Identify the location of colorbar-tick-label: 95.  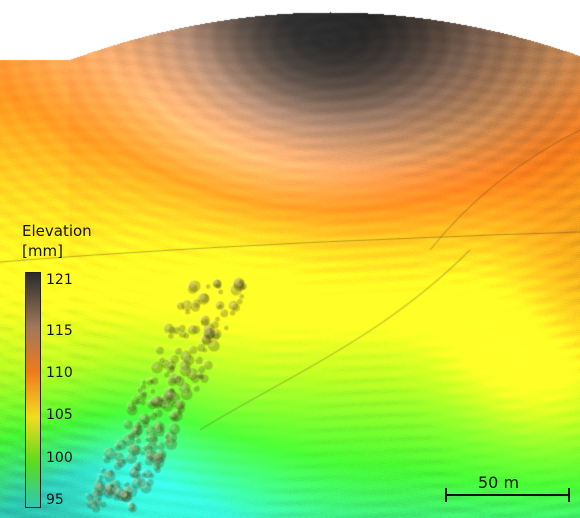
(55, 500).